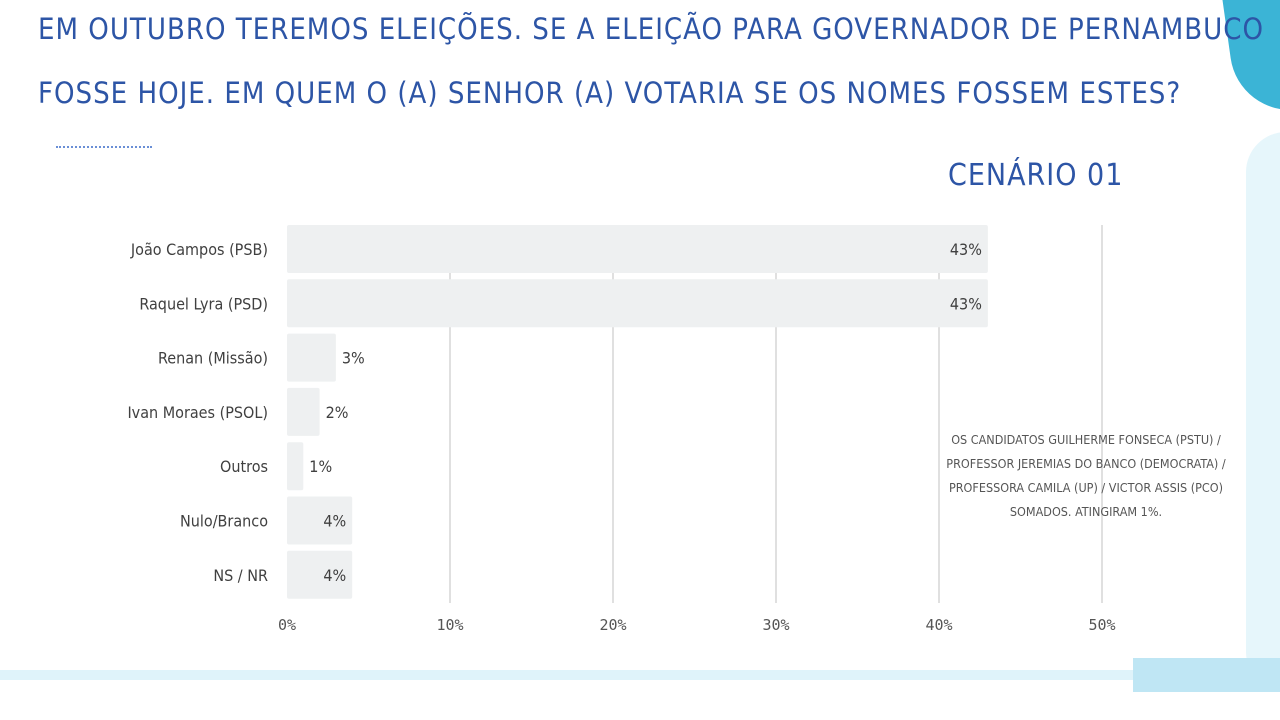 The height and width of the screenshot is (720, 1280). What do you see at coordinates (203, 303) in the screenshot?
I see `category-label: Raquel Lyra (PSD)` at bounding box center [203, 303].